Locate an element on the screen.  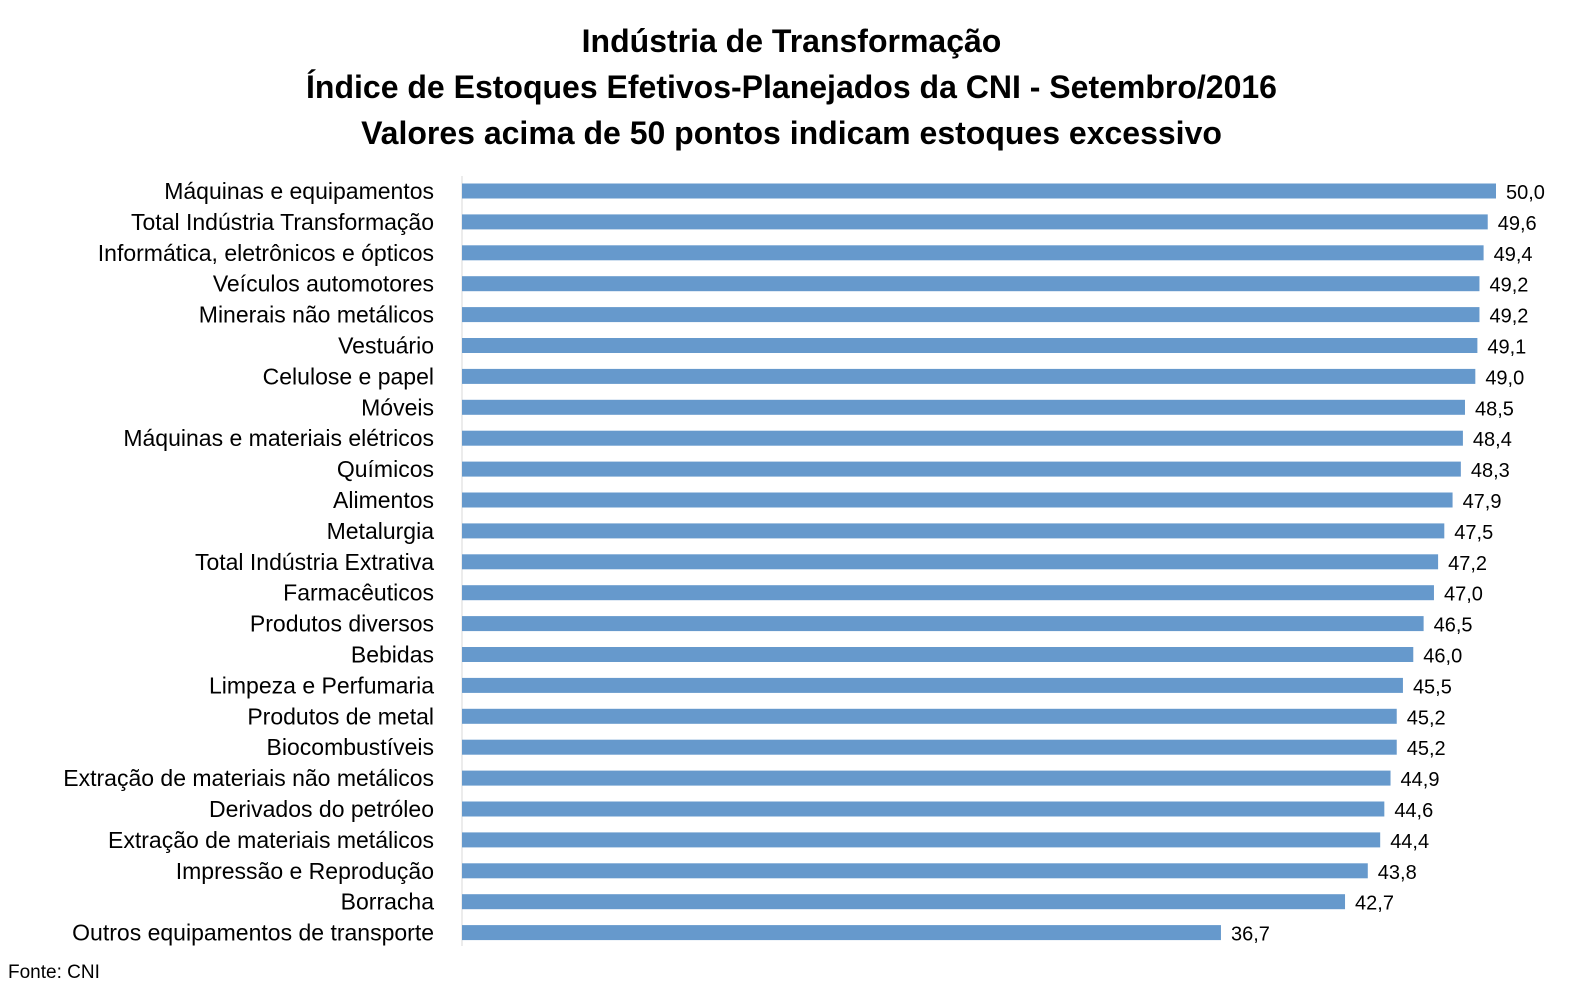
category-label: Outros equipamentos de transporte is located at coordinates (253, 933).